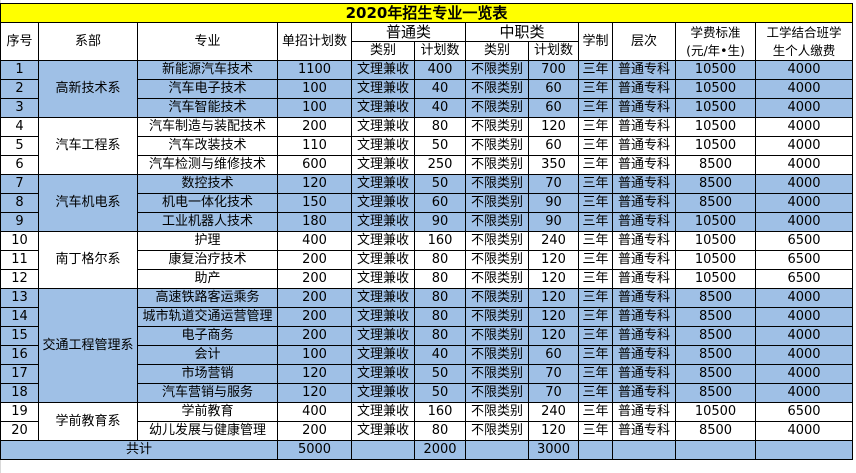 This screenshot has height=473, width=856. I want to click on cell-major: 高速铁路客运乘务, so click(207, 298).